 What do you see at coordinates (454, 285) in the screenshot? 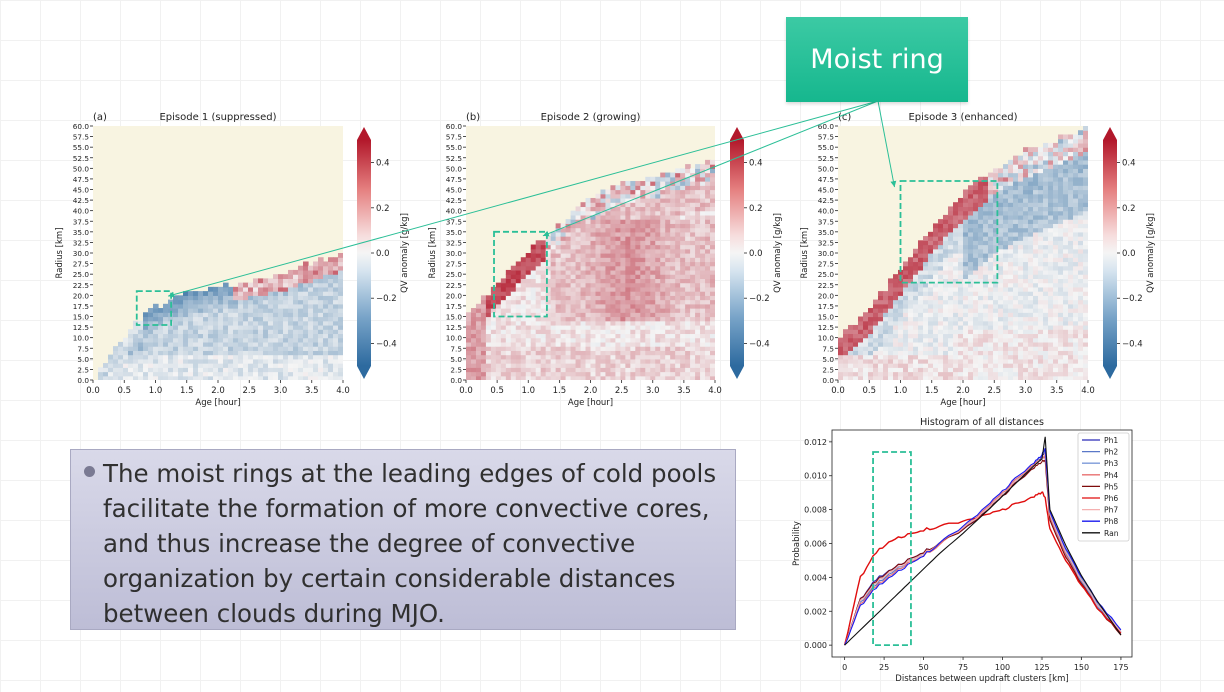
I see `y-tick-label: 22.5` at bounding box center [454, 285].